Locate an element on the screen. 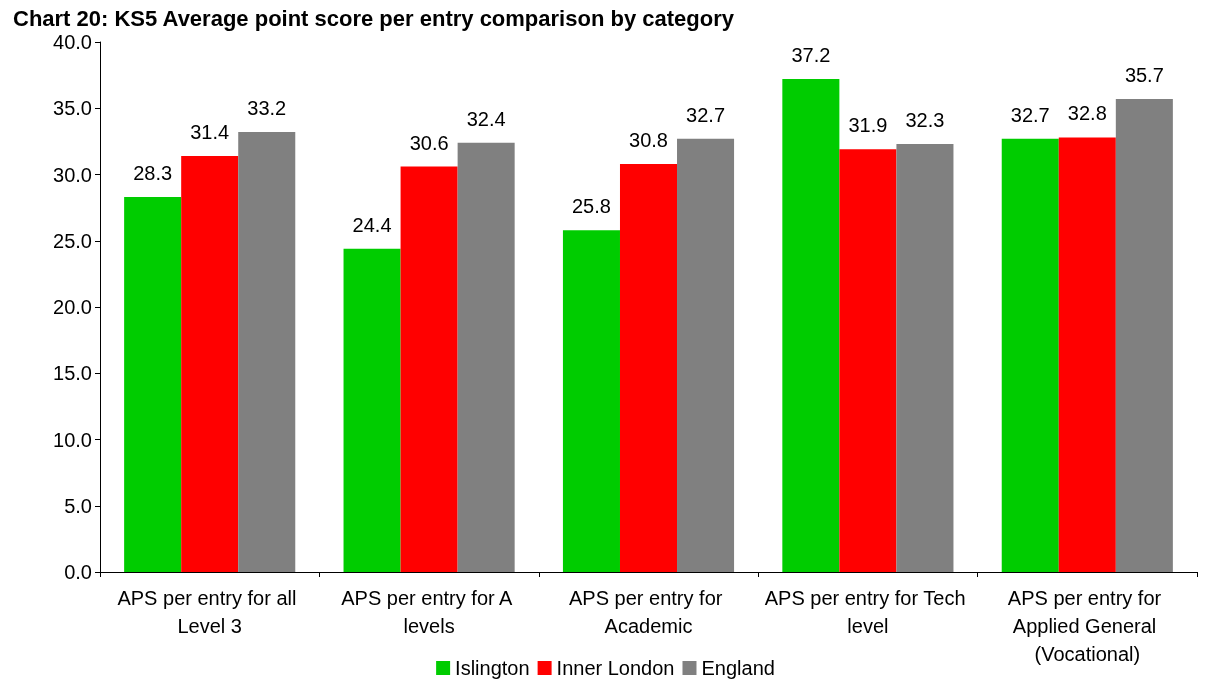 Image resolution: width=1211 pixels, height=693 pixels. y-tick-label: 5.0 is located at coordinates (78, 505).